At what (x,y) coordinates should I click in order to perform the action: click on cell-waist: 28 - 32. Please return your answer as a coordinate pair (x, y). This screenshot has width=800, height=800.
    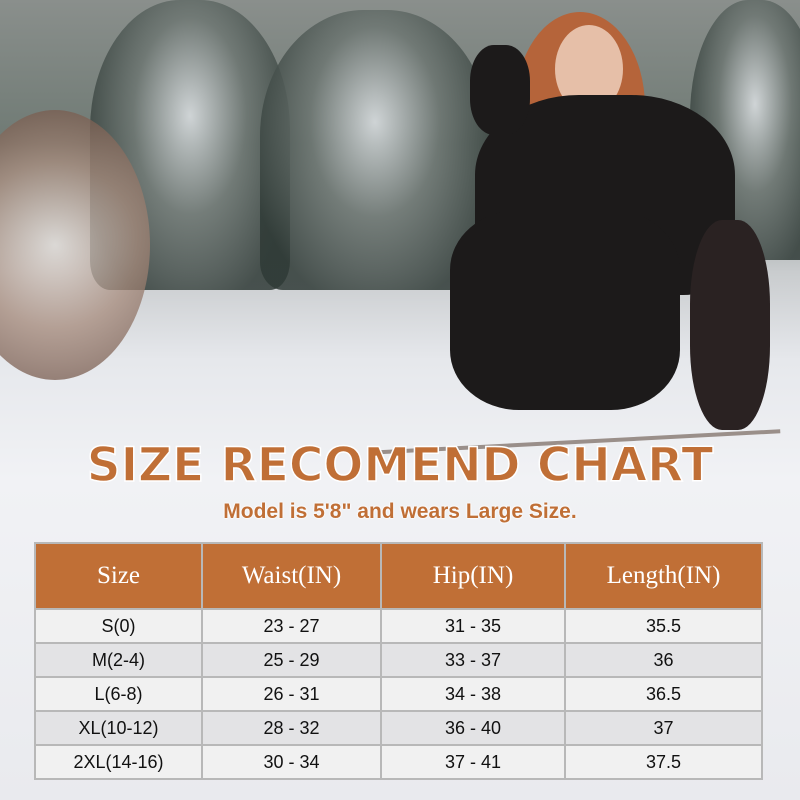
    Looking at the image, I should click on (291, 728).